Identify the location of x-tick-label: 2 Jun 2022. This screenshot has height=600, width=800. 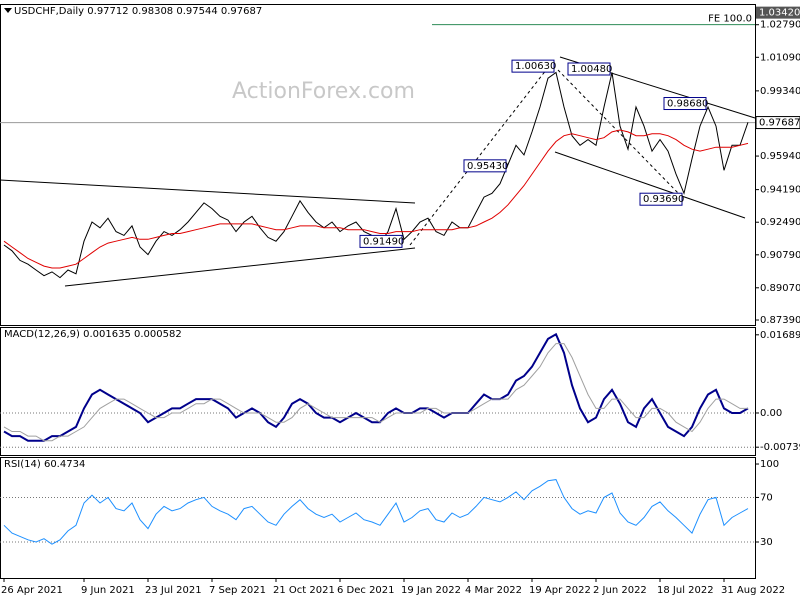
(620, 590).